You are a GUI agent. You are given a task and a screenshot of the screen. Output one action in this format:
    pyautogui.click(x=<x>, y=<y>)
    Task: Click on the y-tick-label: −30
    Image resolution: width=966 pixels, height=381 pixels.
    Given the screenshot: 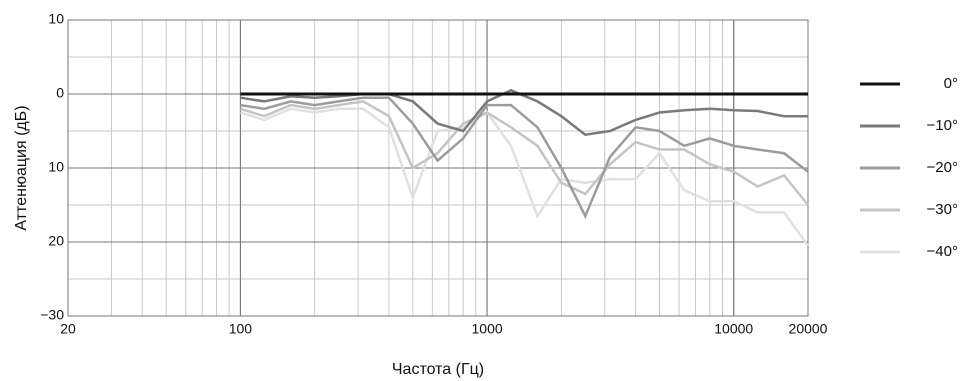 What is the action you would take?
    pyautogui.click(x=52, y=315)
    